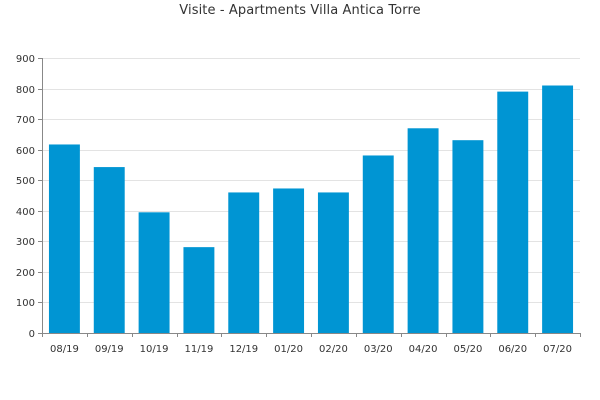 Image resolution: width=600 pixels, height=400 pixels. What do you see at coordinates (25, 181) in the screenshot?
I see `y-tick-label: 500` at bounding box center [25, 181].